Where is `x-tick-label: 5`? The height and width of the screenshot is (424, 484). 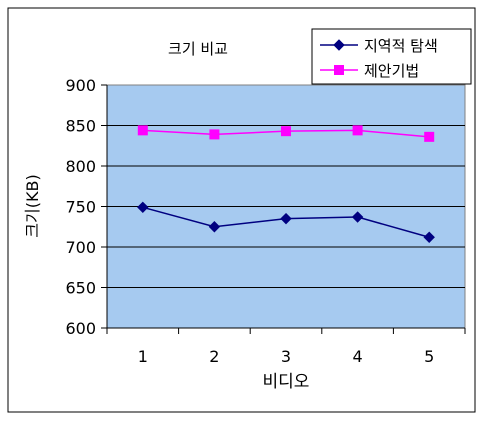
x-tick-label: 5 is located at coordinates (429, 356).